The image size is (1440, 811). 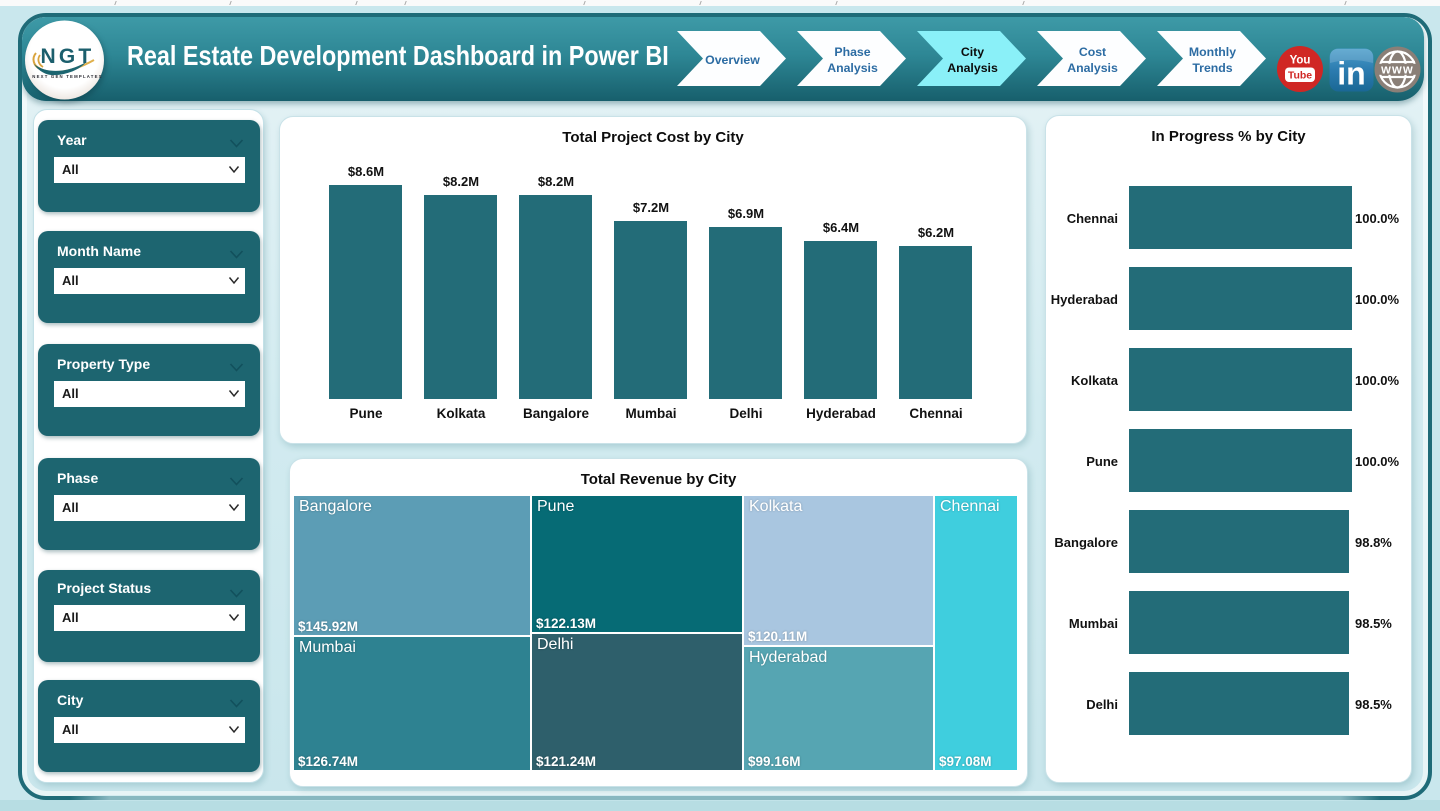 What do you see at coordinates (1300, 61) in the screenshot?
I see `svg-text: You` at bounding box center [1300, 61].